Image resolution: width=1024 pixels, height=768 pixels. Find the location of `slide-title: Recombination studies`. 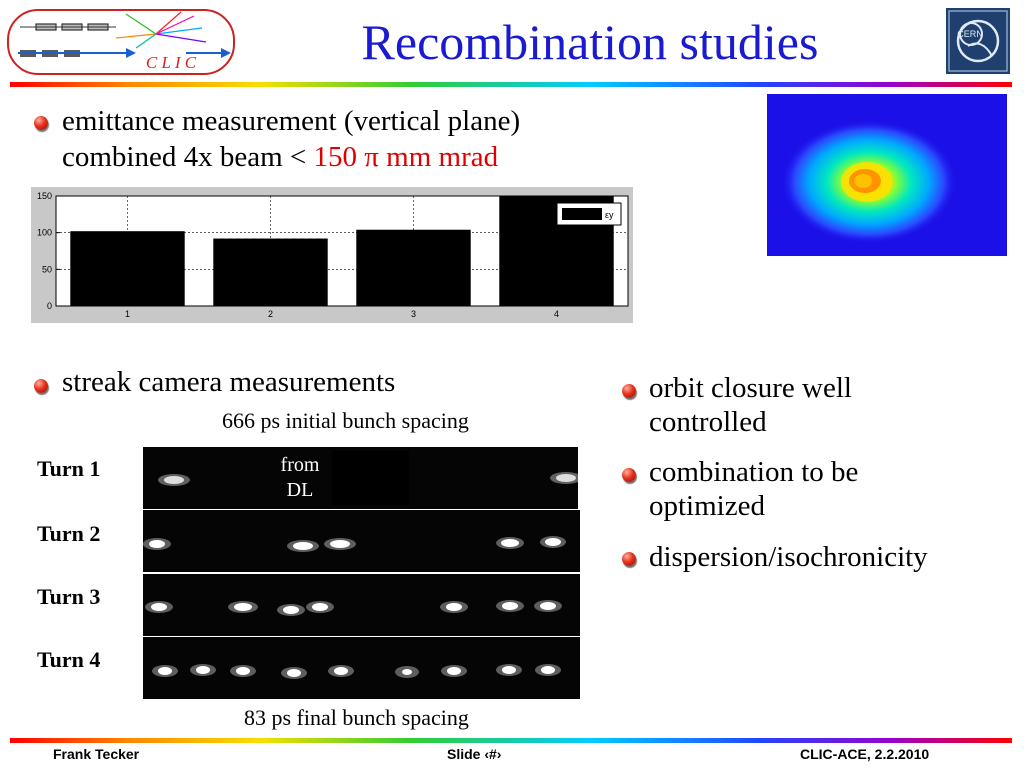

slide-title: Recombination studies is located at coordinates (590, 42).